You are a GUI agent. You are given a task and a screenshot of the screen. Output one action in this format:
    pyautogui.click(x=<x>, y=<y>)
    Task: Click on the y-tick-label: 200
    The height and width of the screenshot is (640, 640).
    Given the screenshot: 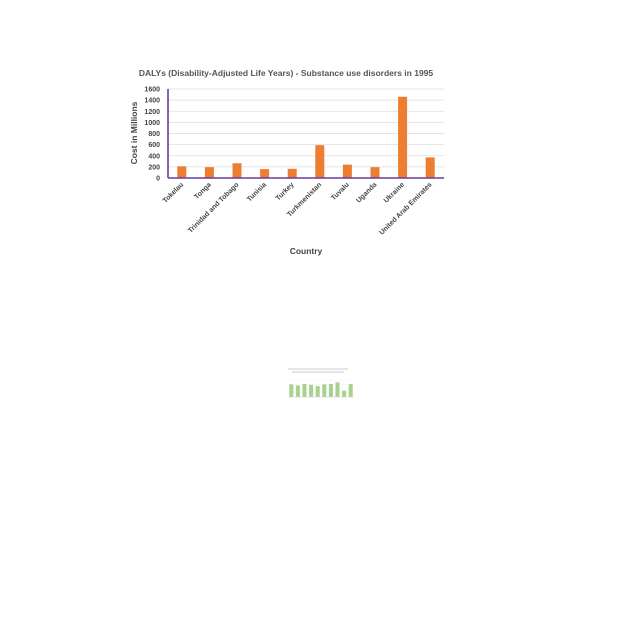 What is the action you would take?
    pyautogui.click(x=154, y=167)
    